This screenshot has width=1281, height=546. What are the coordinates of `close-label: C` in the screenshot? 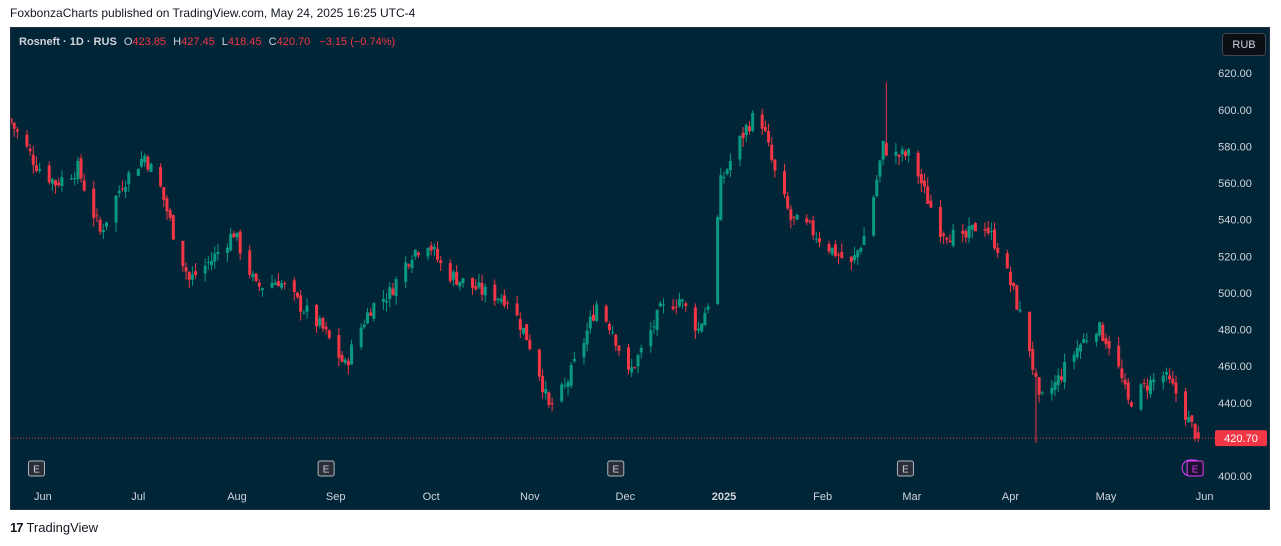 It's located at (272, 42).